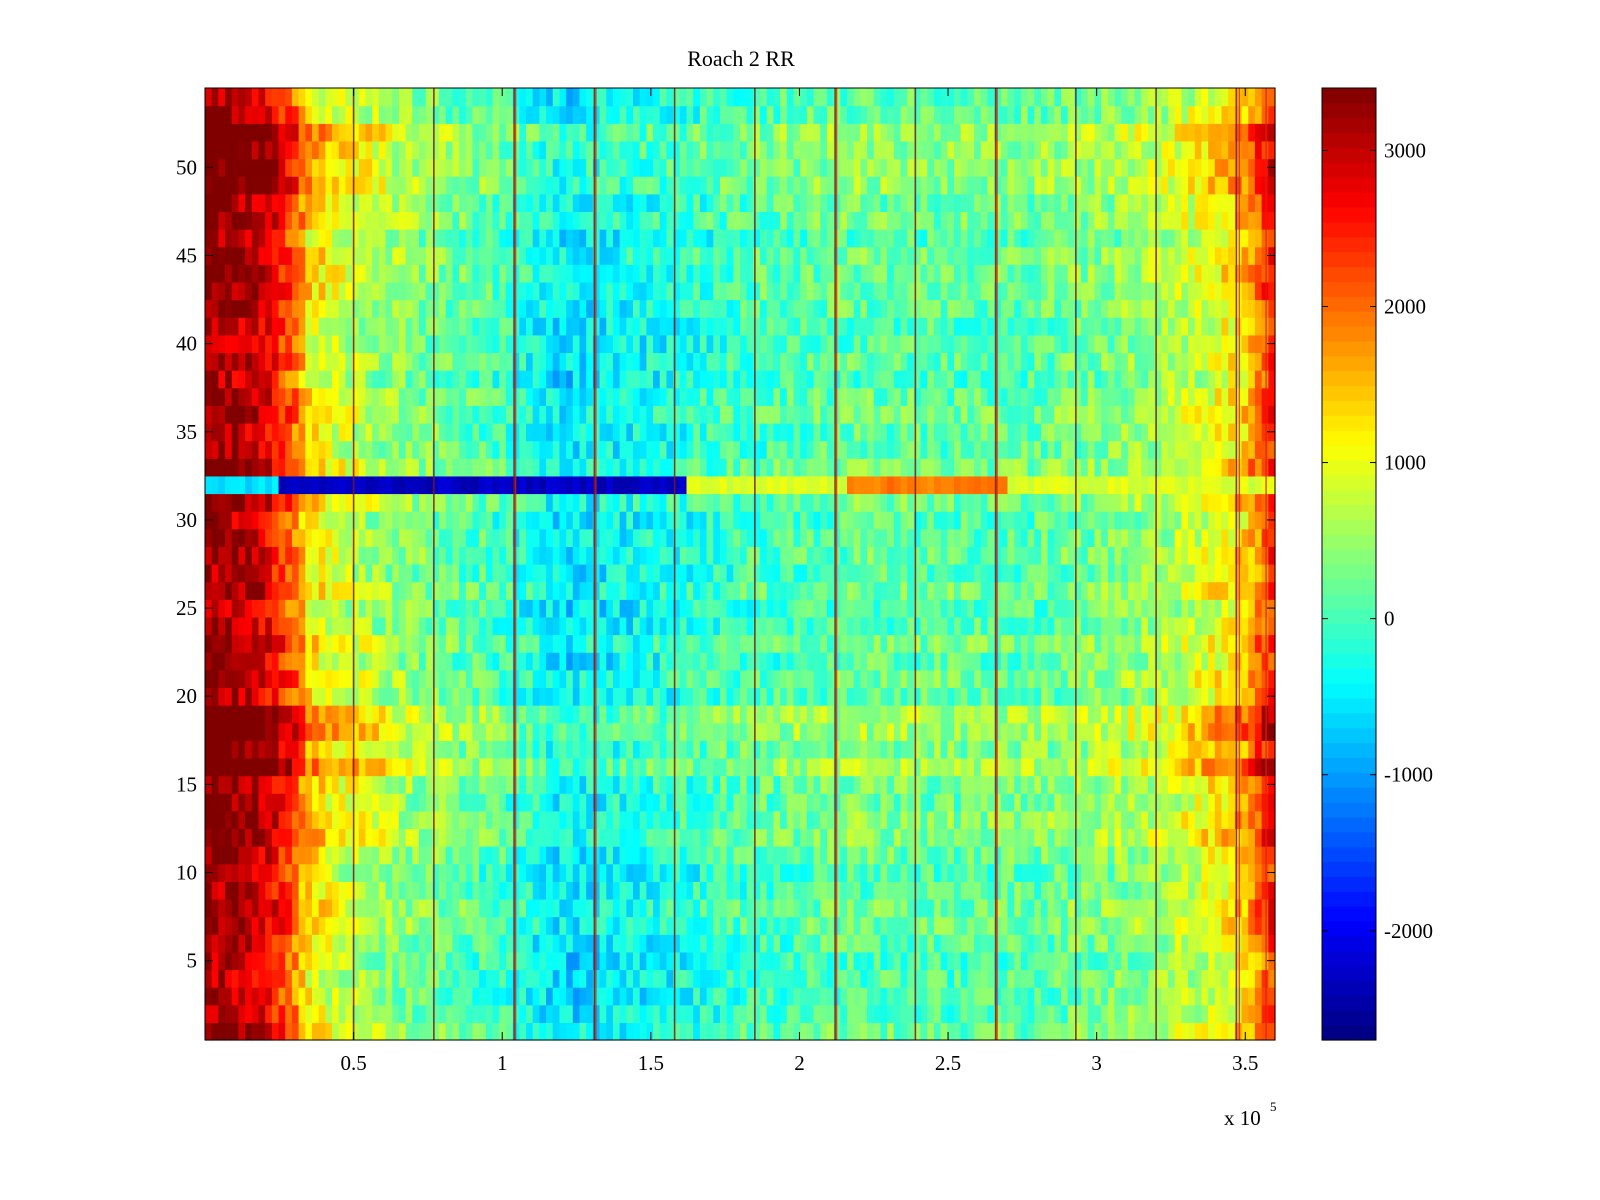 The image size is (1600, 1200). What do you see at coordinates (740, 767) in the screenshot?
I see `heatmap-row` at bounding box center [740, 767].